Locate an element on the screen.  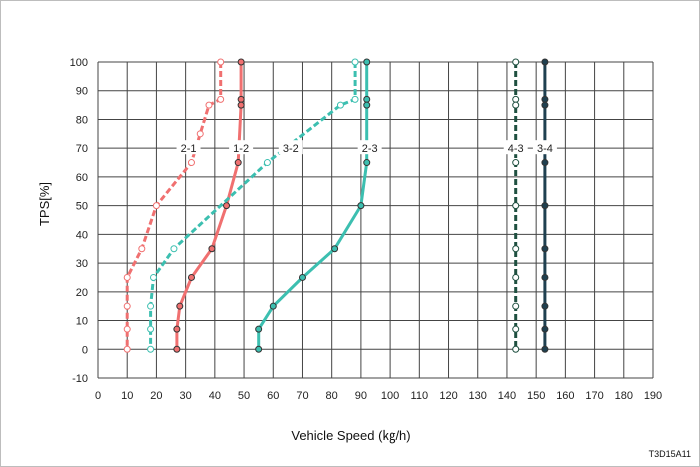
x-tick-label: 170 is located at coordinates (594, 396).